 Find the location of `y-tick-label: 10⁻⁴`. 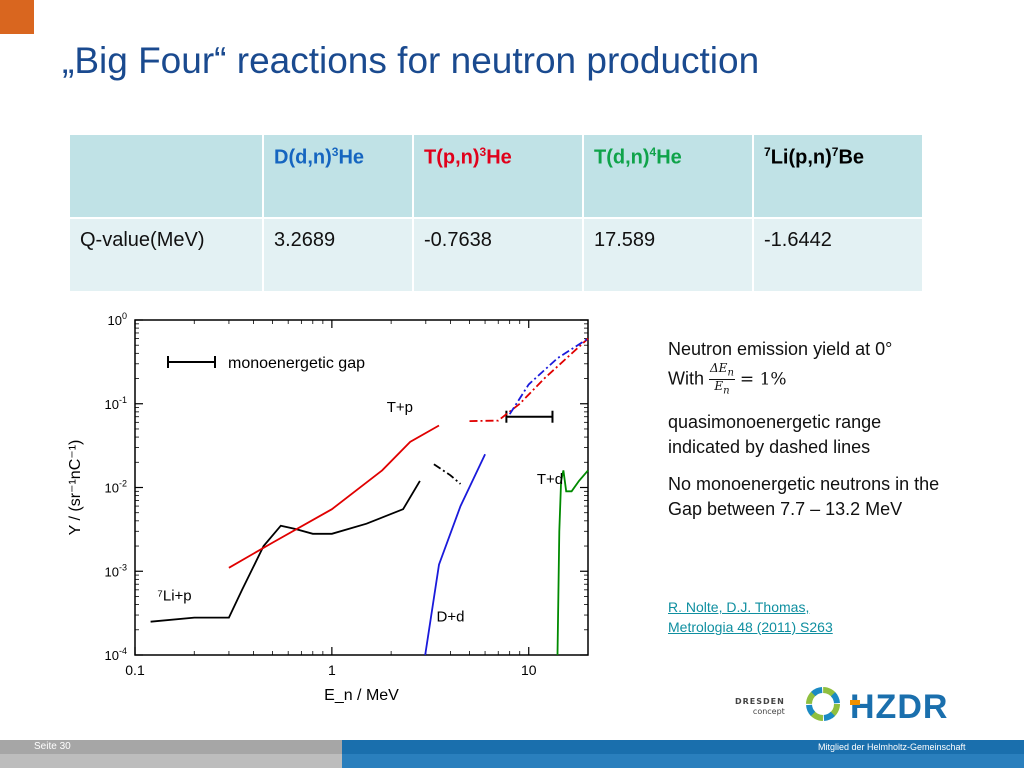

y-tick-label: 10⁻⁴ is located at coordinates (116, 654).